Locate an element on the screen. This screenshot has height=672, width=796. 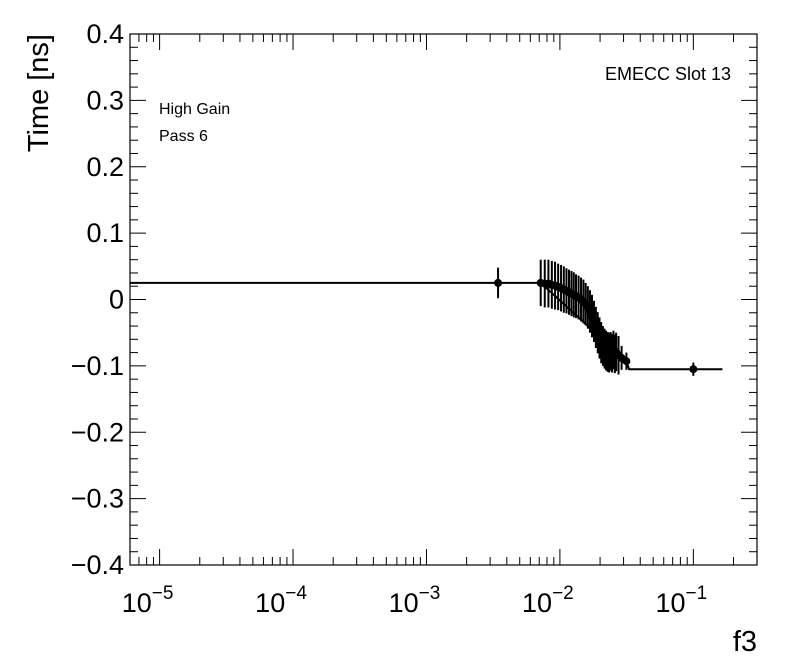
y-tick-label: 0.4 is located at coordinates (105, 34).